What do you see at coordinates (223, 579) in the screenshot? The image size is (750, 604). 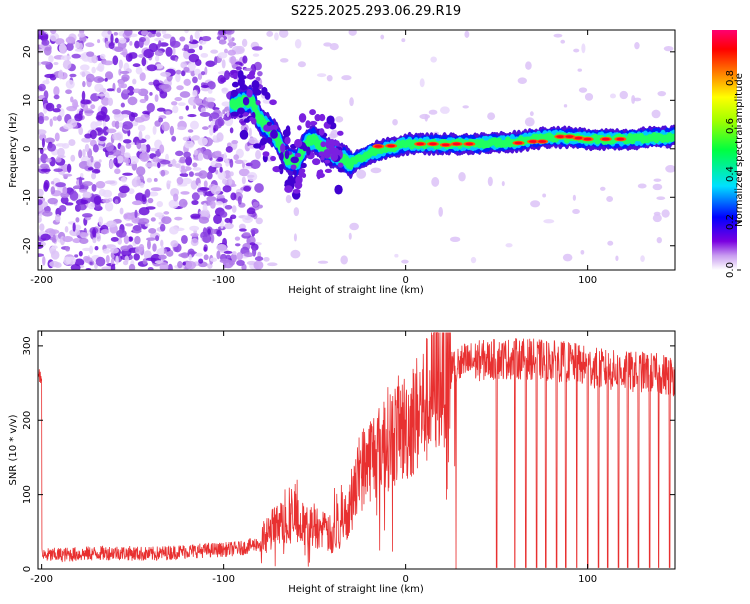 I see `x-tick-label: -100` at bounding box center [223, 579].